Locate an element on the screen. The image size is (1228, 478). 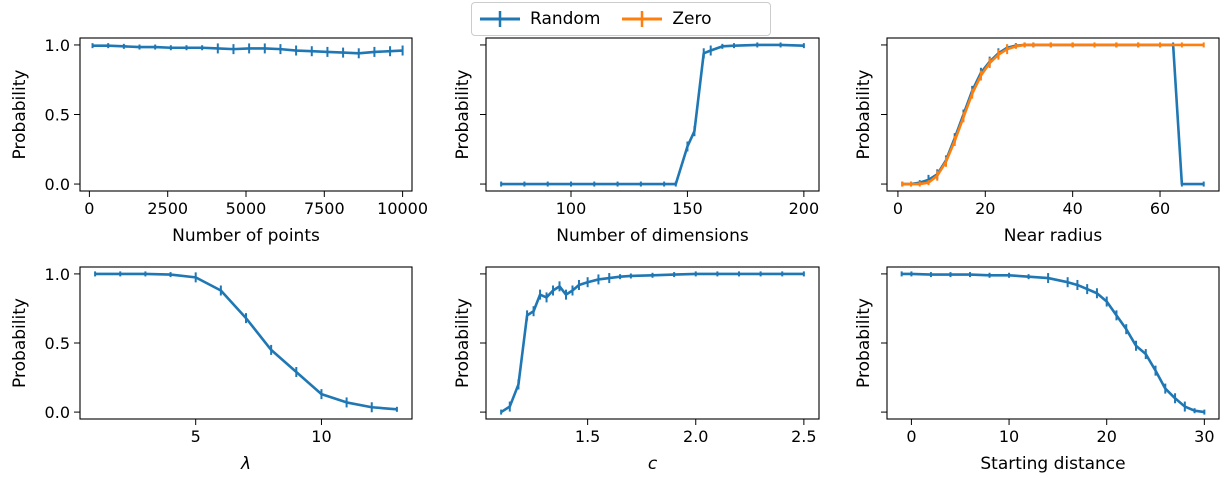
subplot-4: 5 10 0.0 0.5 1.0 λ Probability is located at coordinates (211, 369).